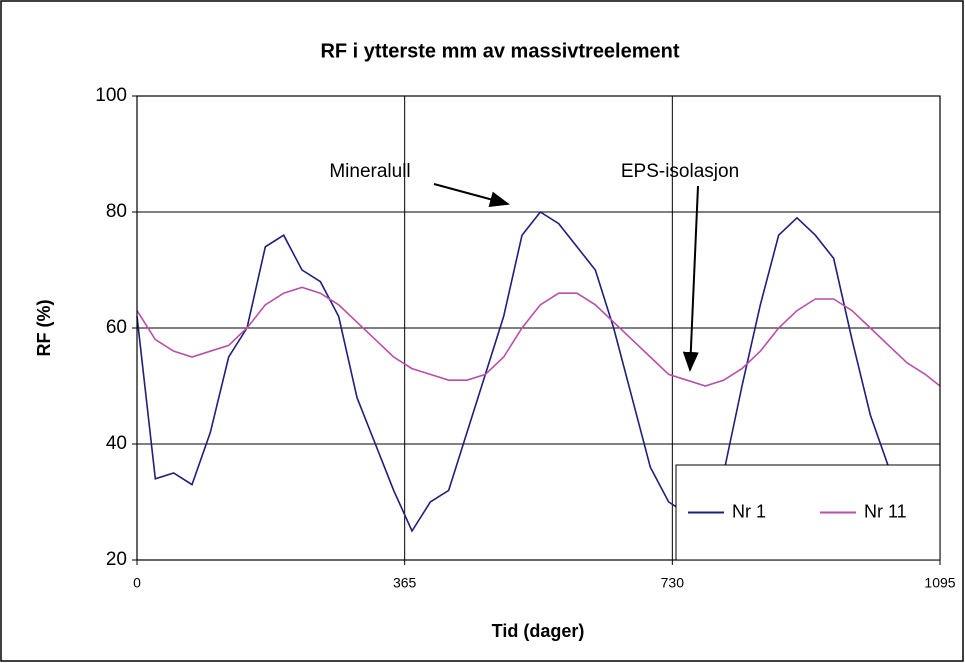 This screenshot has height=663, width=965. Describe the element at coordinates (405, 583) in the screenshot. I see `x-tick-label: 365` at that location.